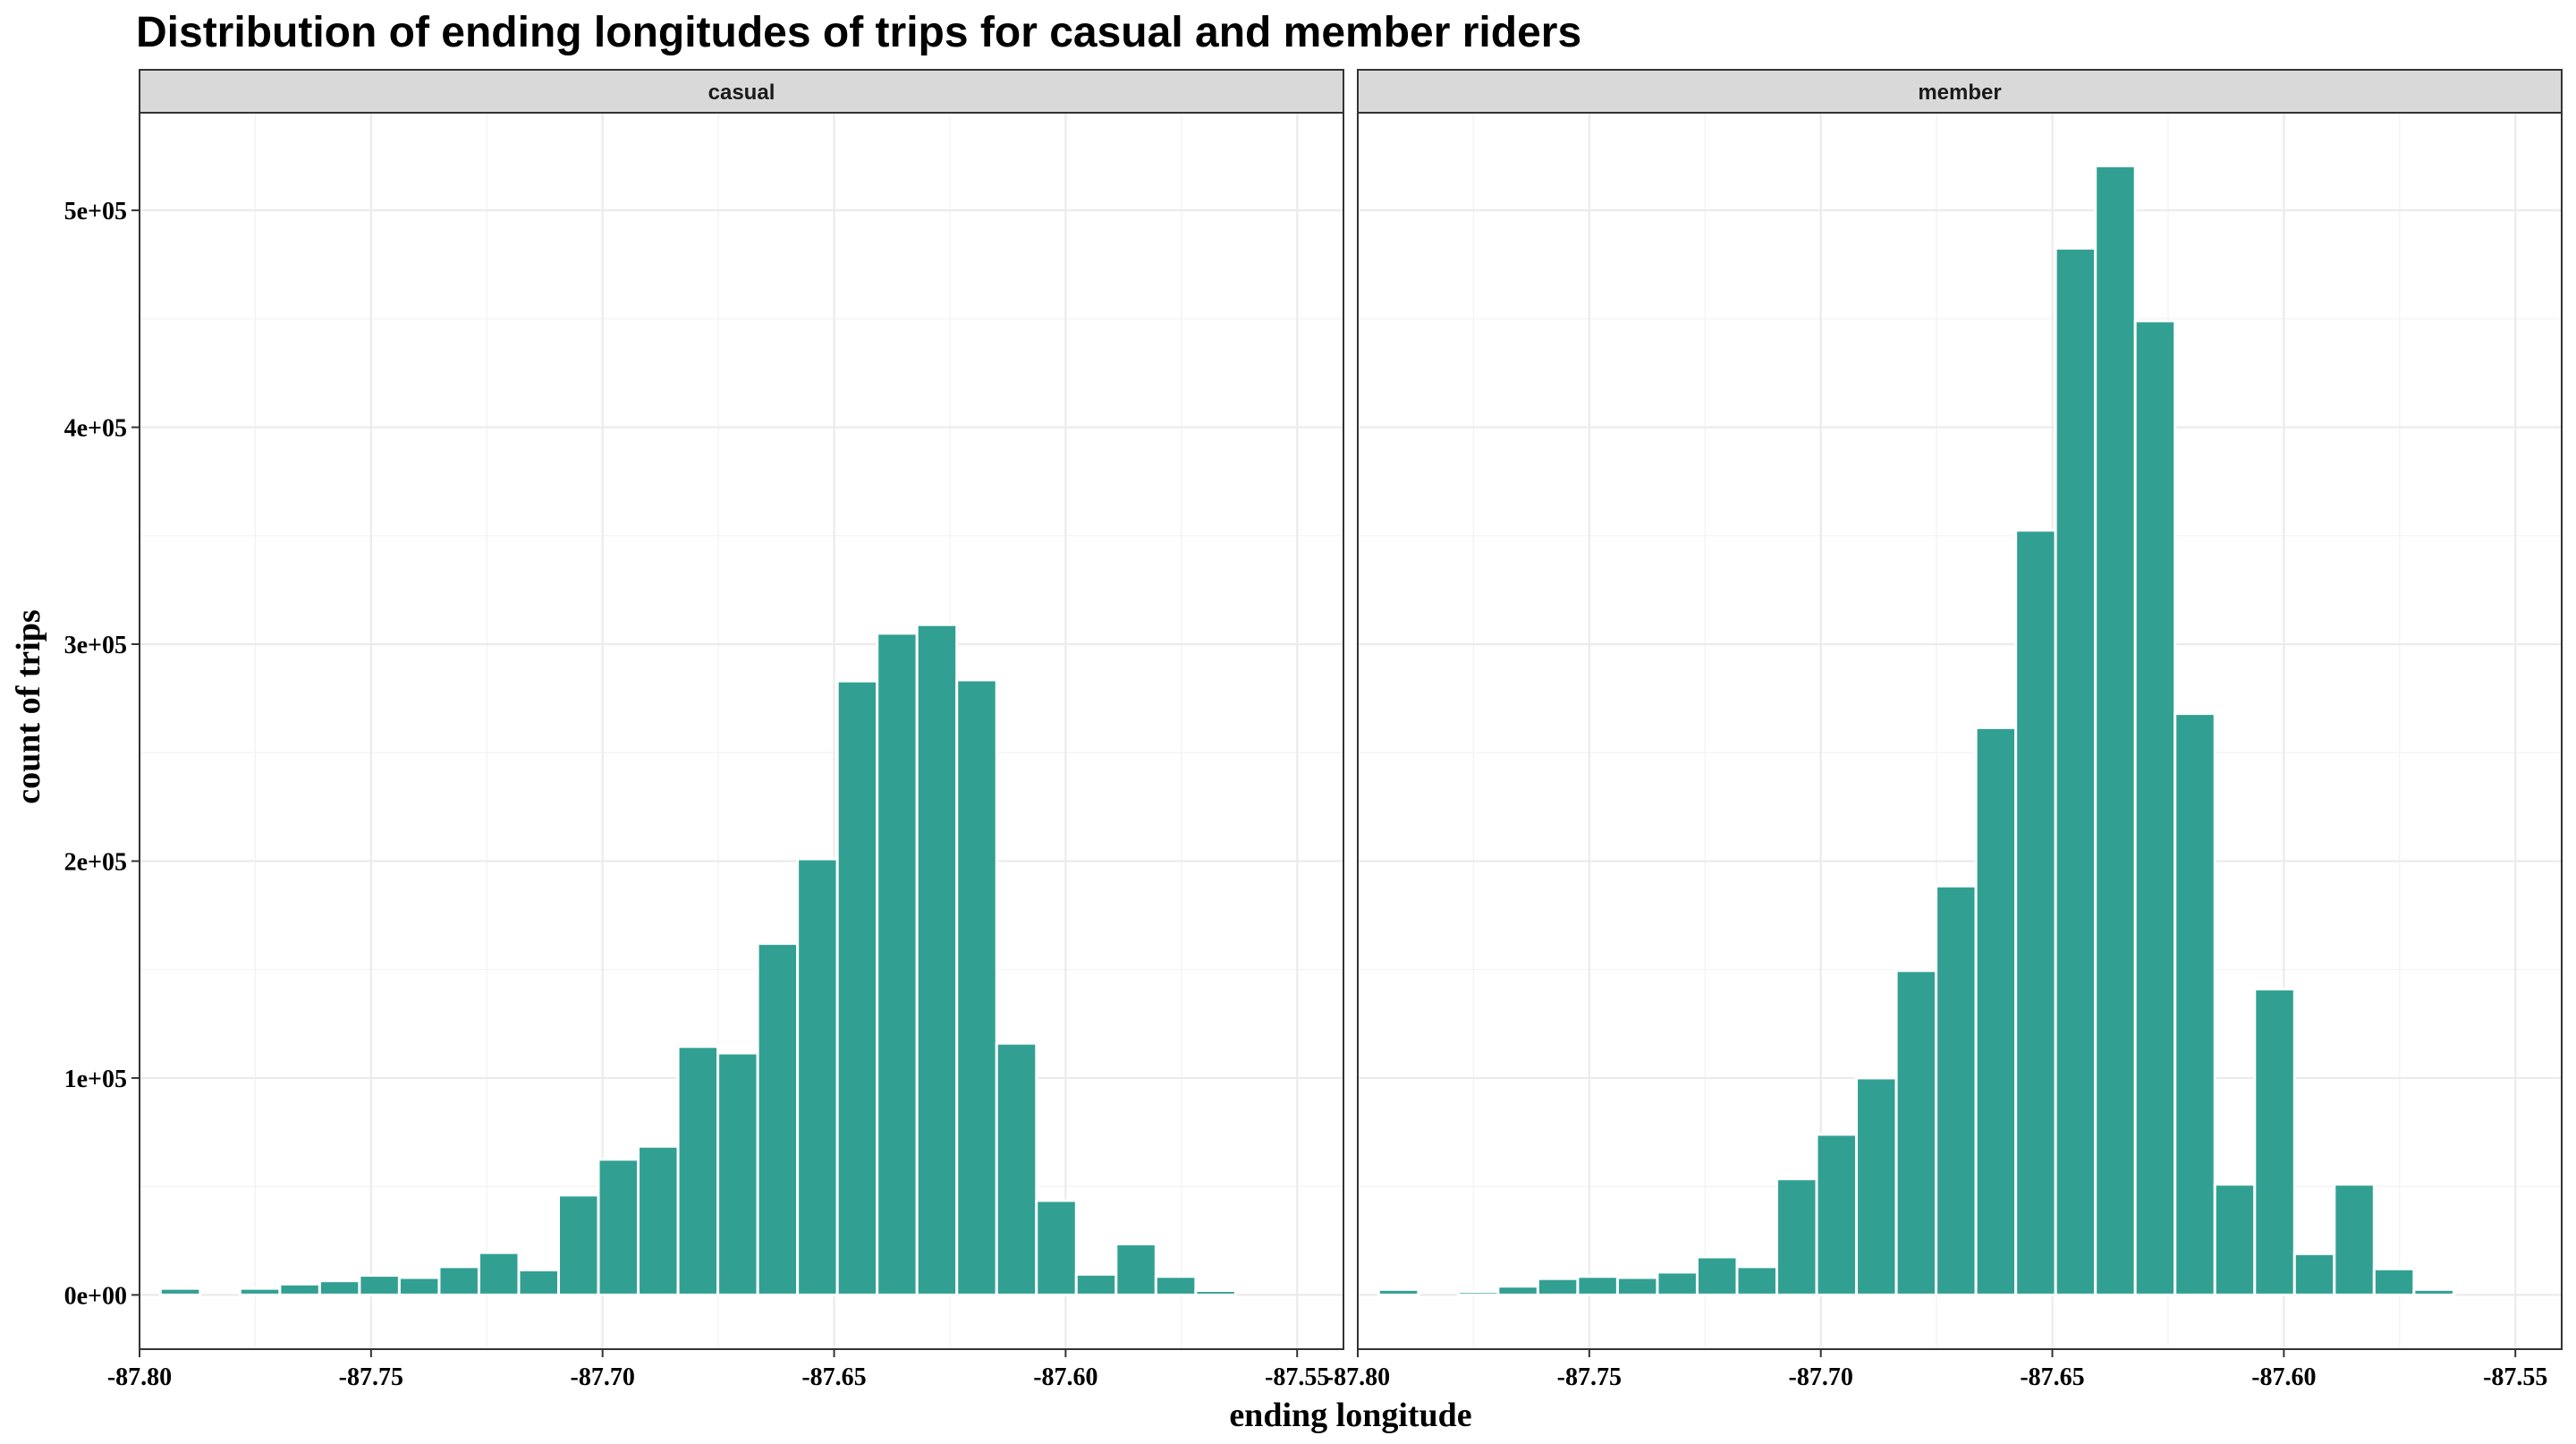 The image size is (2576, 1444). Describe the element at coordinates (95, 429) in the screenshot. I see `y-tick-label: 4e+05` at that location.